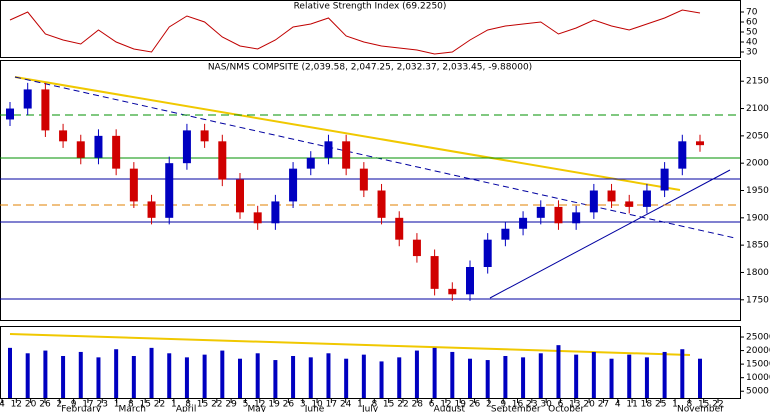 This screenshot has width=770, height=412. Describe the element at coordinates (432, 405) in the screenshot. I see `x-tick-label: 6` at that location.